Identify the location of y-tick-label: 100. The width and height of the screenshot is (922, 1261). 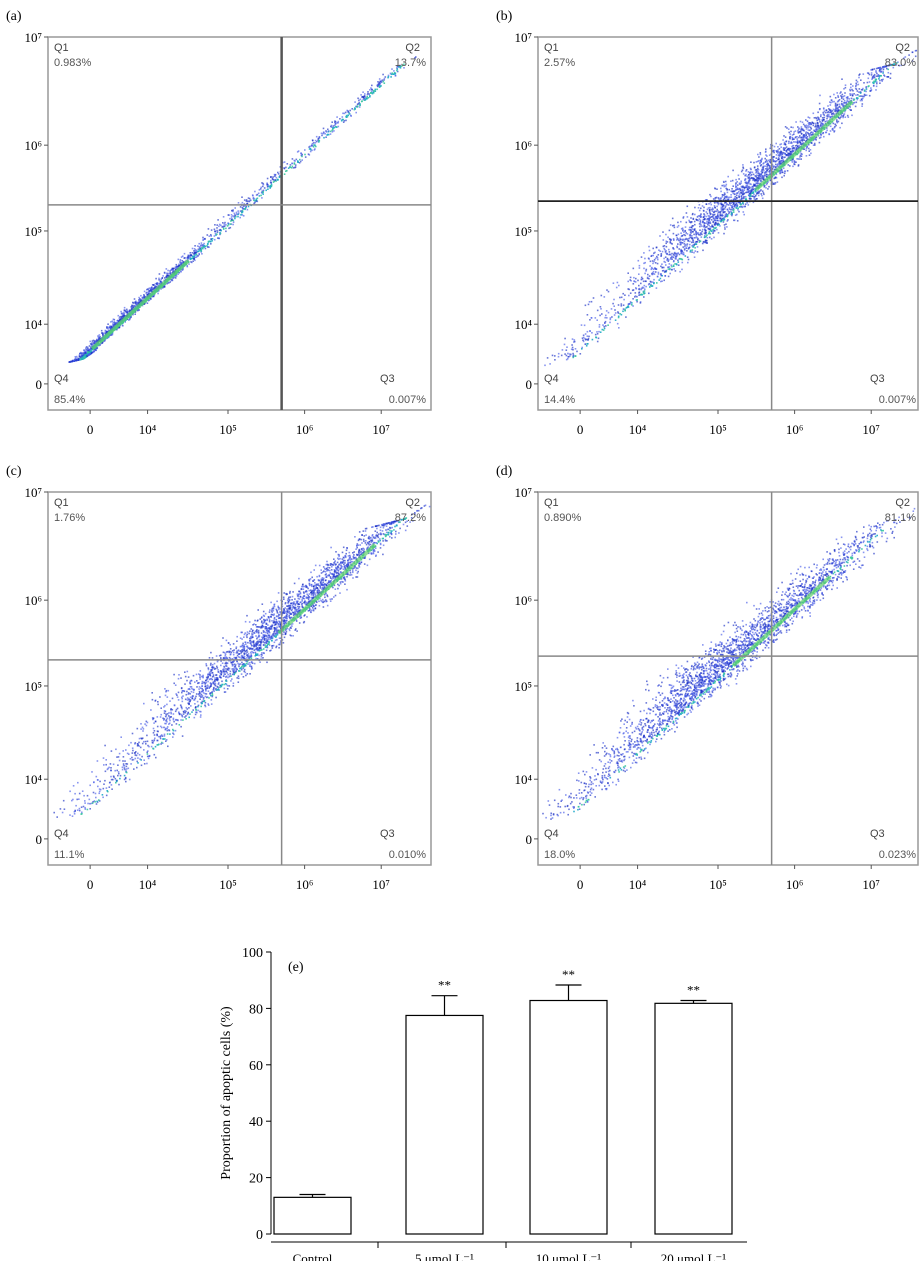
(252, 953).